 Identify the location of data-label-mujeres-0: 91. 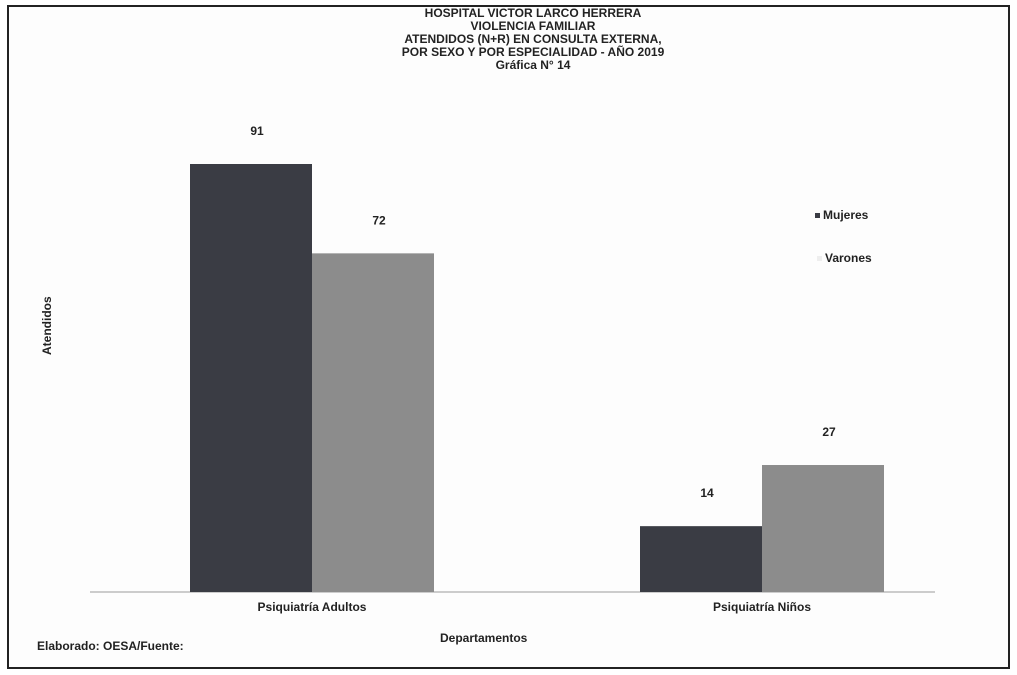
(257, 131).